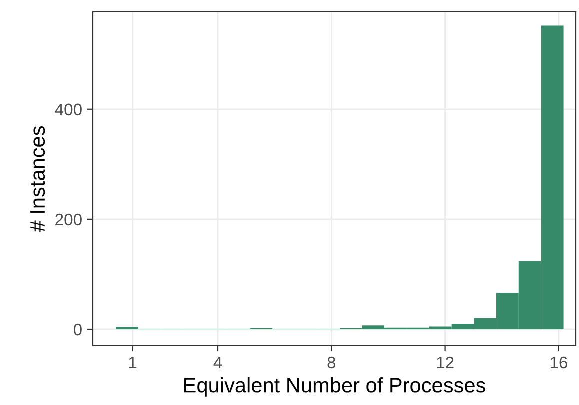  Describe the element at coordinates (38, 179) in the screenshot. I see `y-axis-title: # Instances` at that location.